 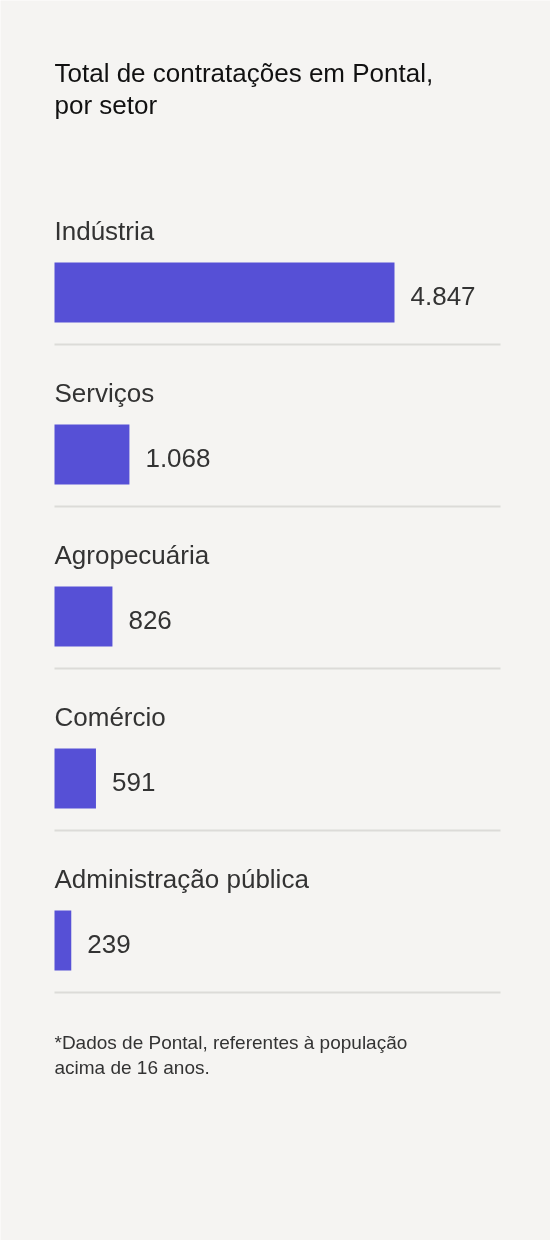 I want to click on y-tick-label: Agropecuária, so click(x=132, y=554).